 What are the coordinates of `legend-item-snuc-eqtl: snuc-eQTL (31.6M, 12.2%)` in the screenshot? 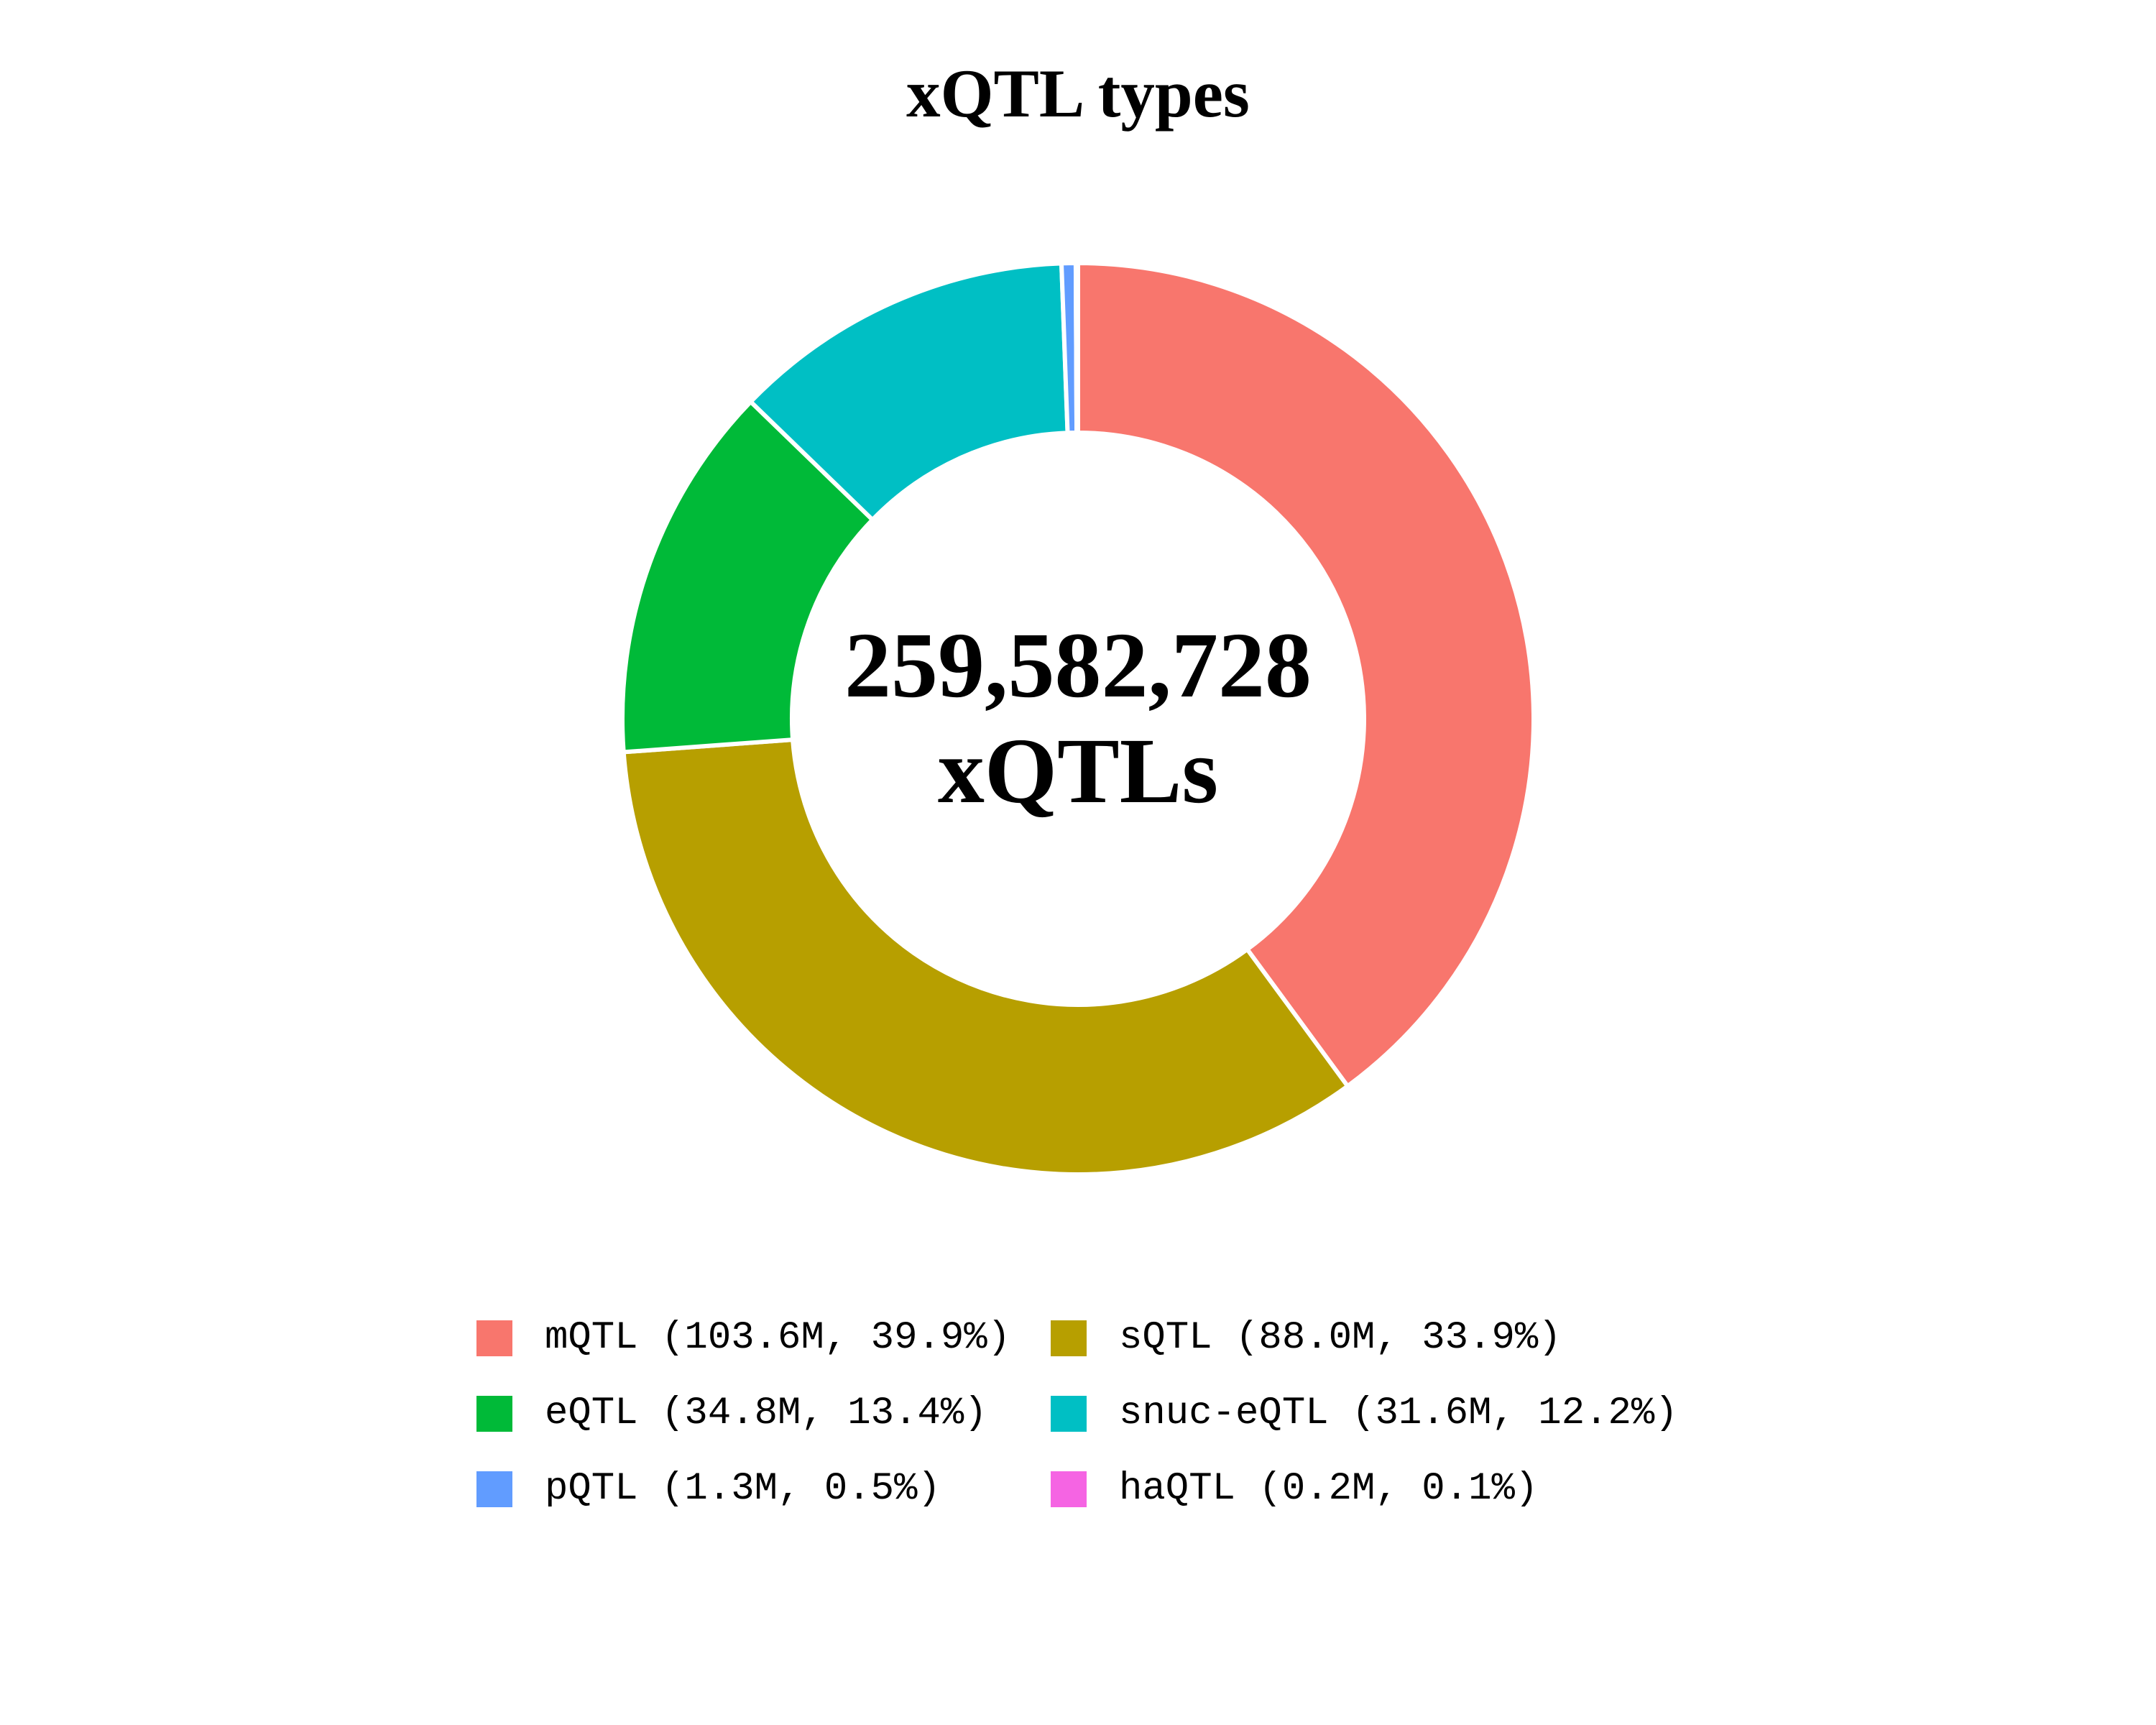 It's located at (1364, 1413).